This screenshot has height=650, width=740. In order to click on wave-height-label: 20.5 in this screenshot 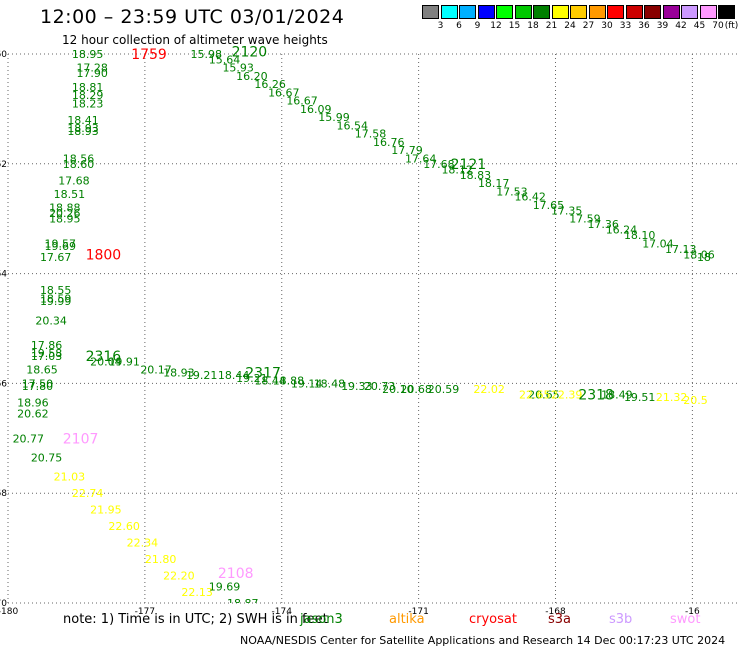, I will do `click(695, 400)`.